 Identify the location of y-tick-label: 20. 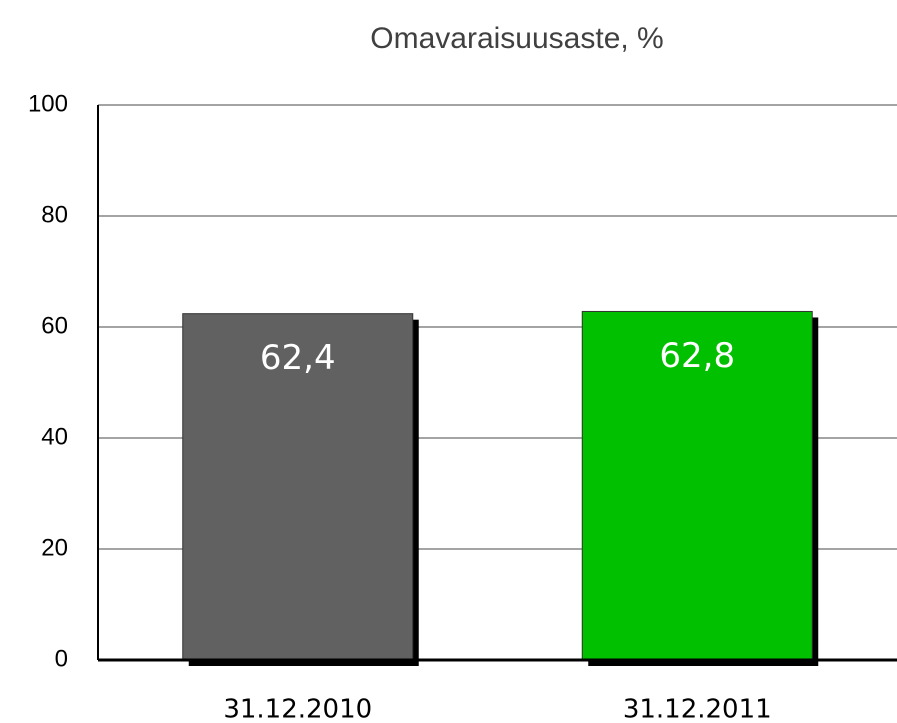
(54, 547).